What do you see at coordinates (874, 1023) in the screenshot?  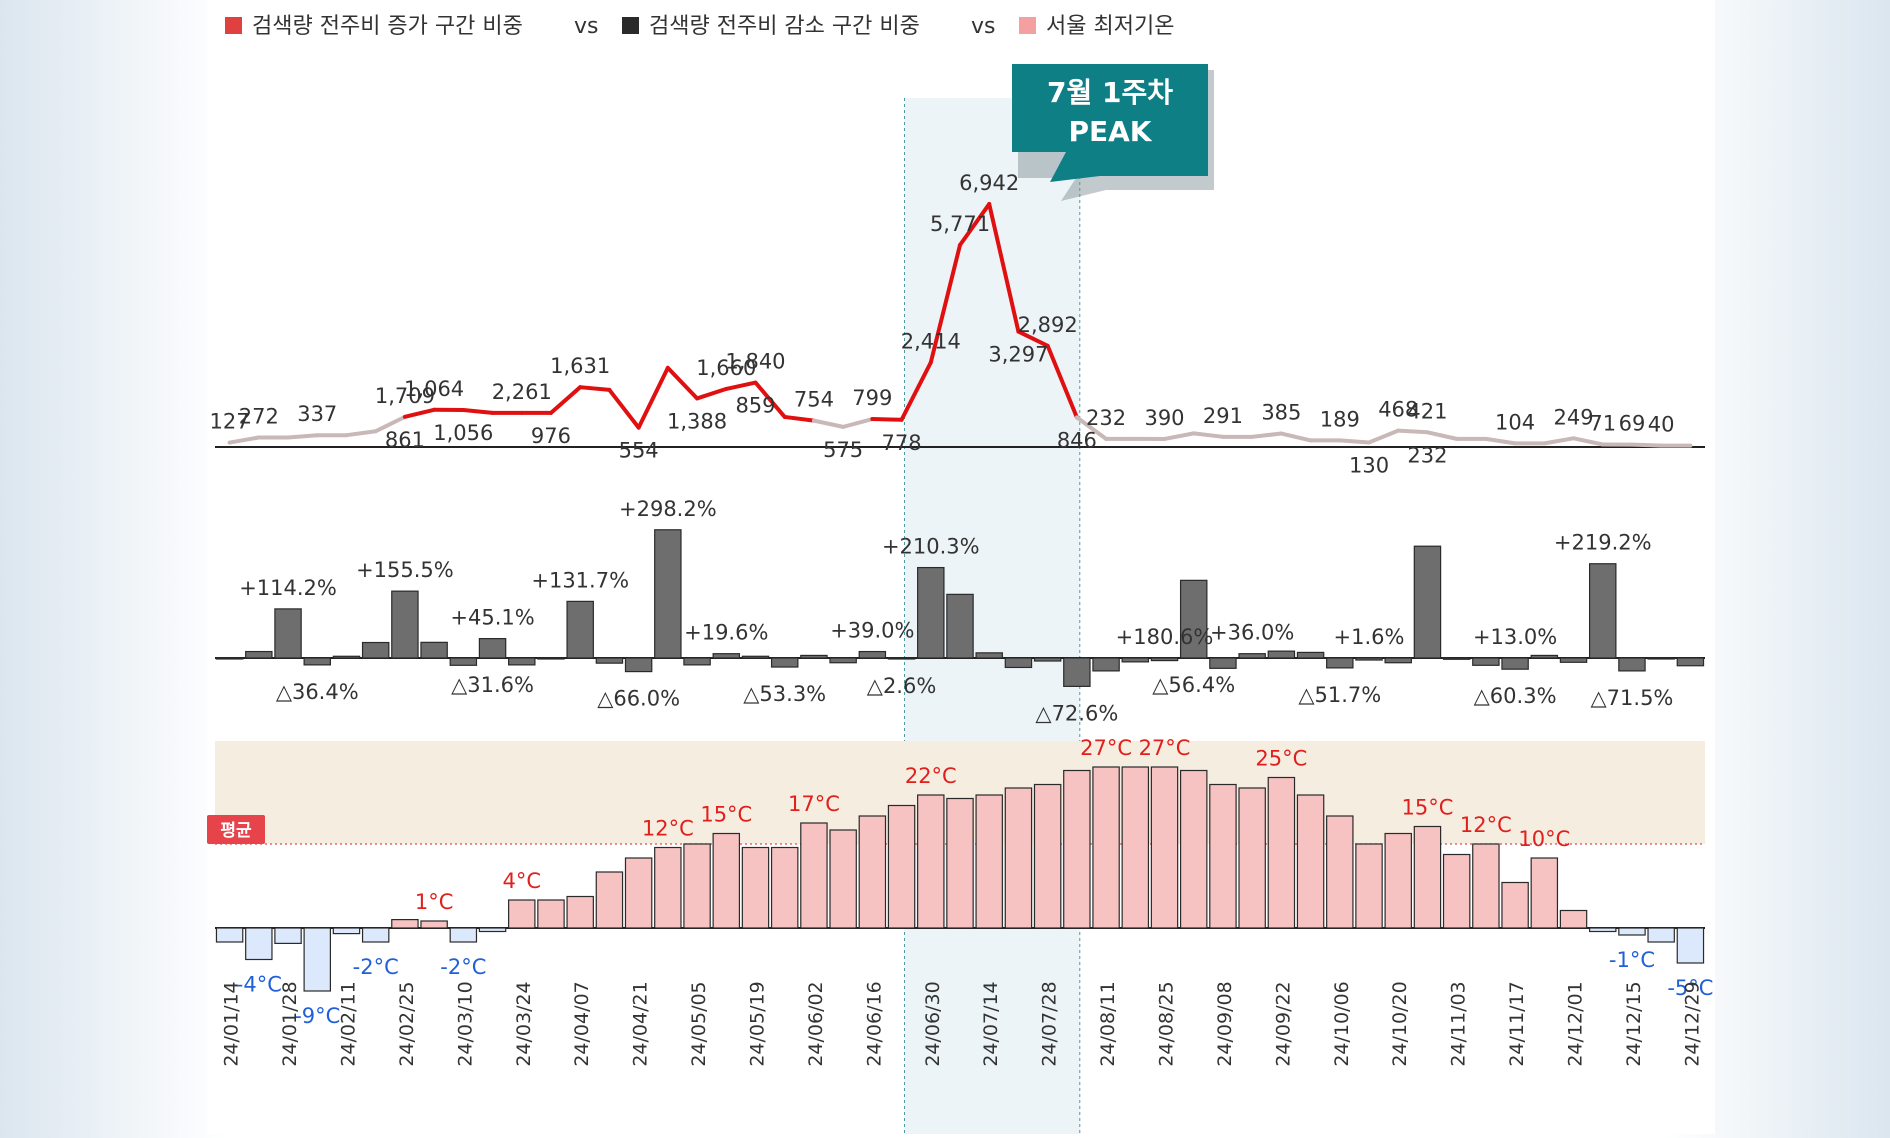 I see `x-tick-label: 24/06/16` at bounding box center [874, 1023].